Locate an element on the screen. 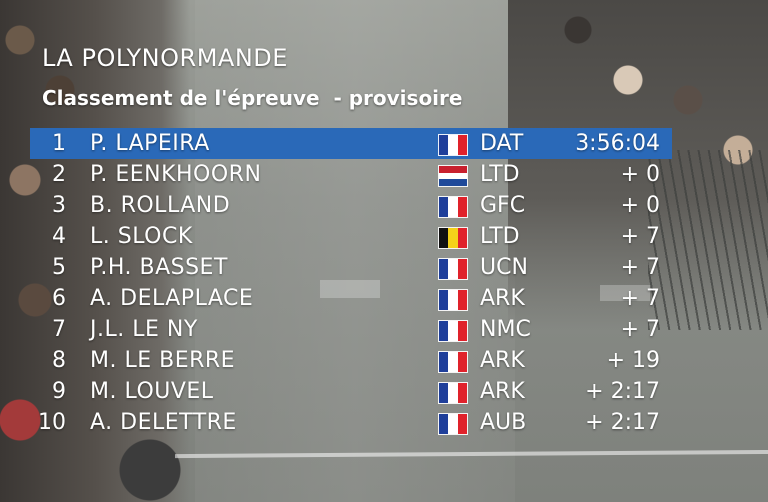 The image size is (768, 502). rank: 1 is located at coordinates (59, 143).